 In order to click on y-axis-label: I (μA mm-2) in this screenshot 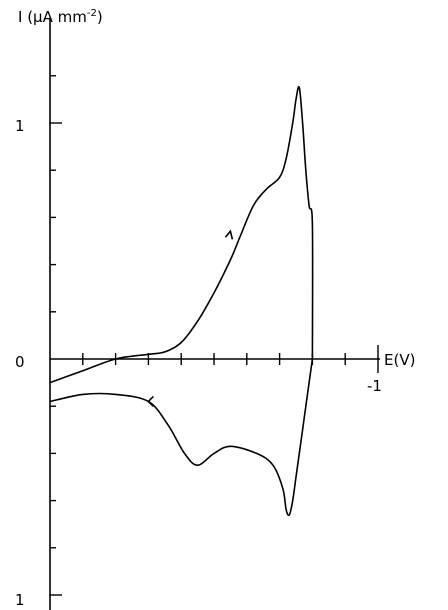, I will do `click(60, 17)`.